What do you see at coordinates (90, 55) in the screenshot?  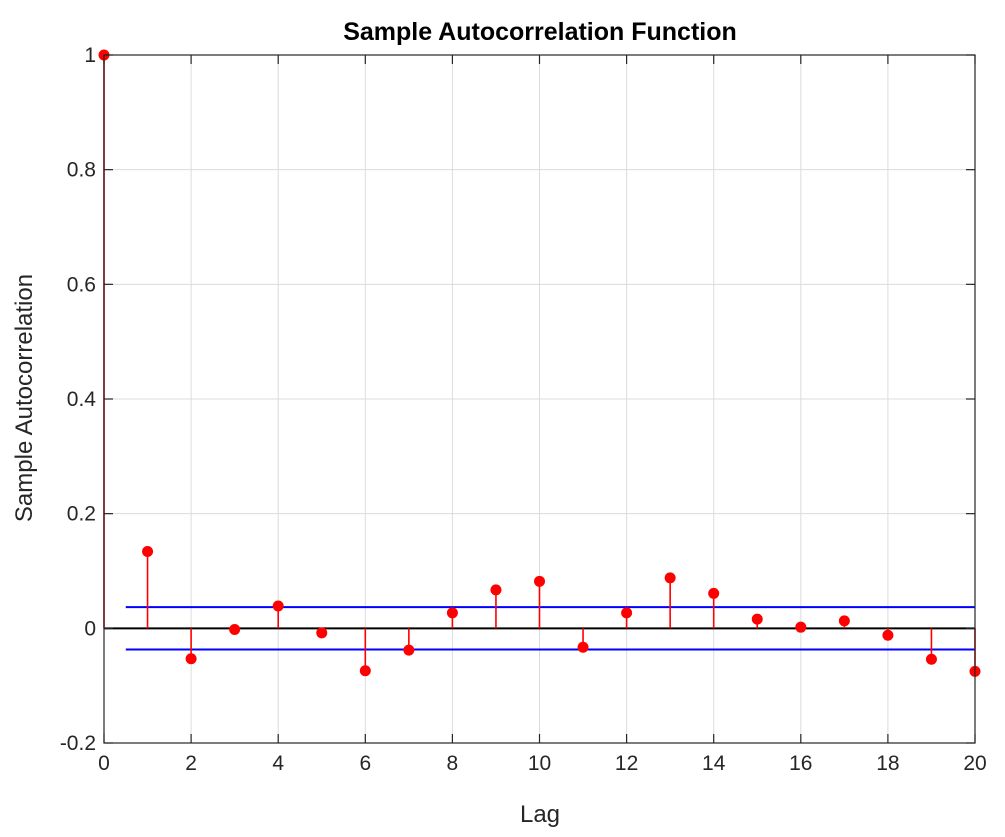 I see `y-tick-label: 1` at bounding box center [90, 55].